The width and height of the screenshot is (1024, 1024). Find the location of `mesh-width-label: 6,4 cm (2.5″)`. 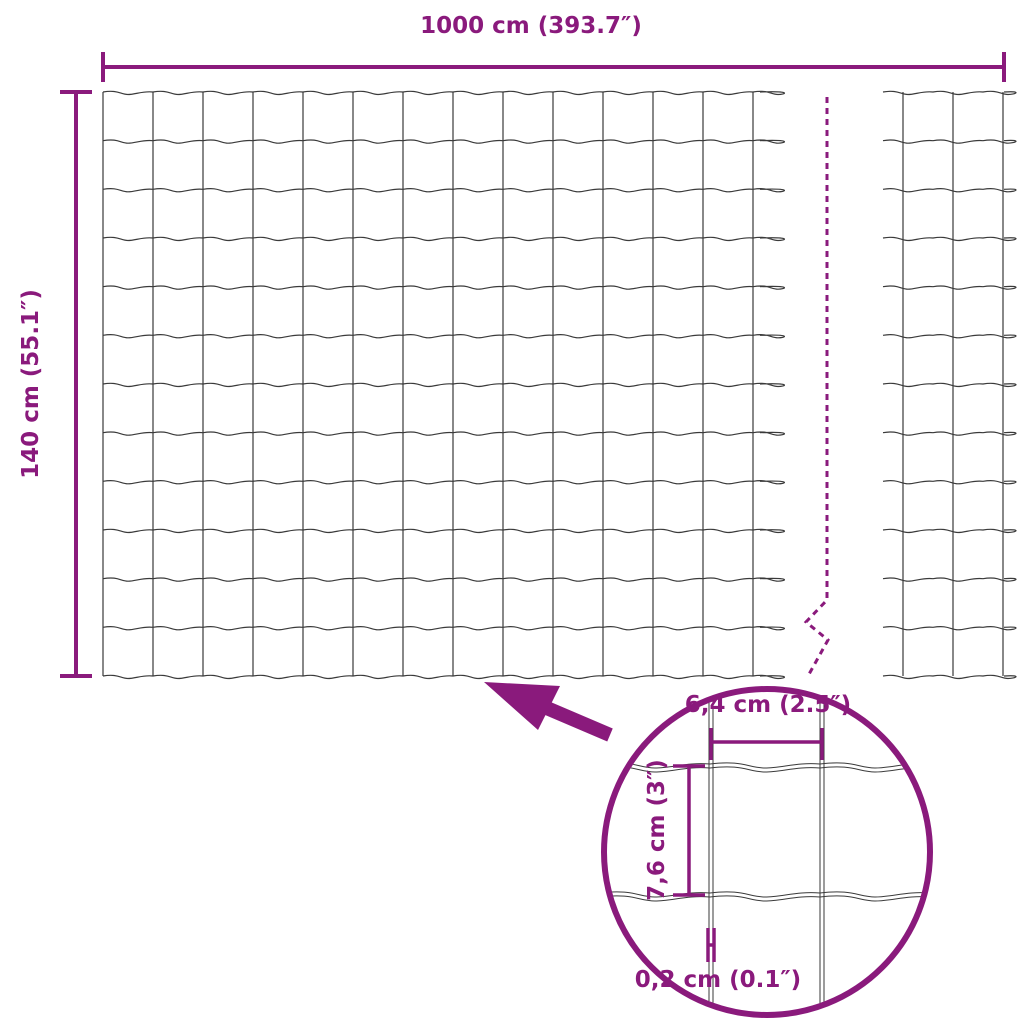

mesh-width-label: 6,4 cm (2.5″) is located at coordinates (768, 705).